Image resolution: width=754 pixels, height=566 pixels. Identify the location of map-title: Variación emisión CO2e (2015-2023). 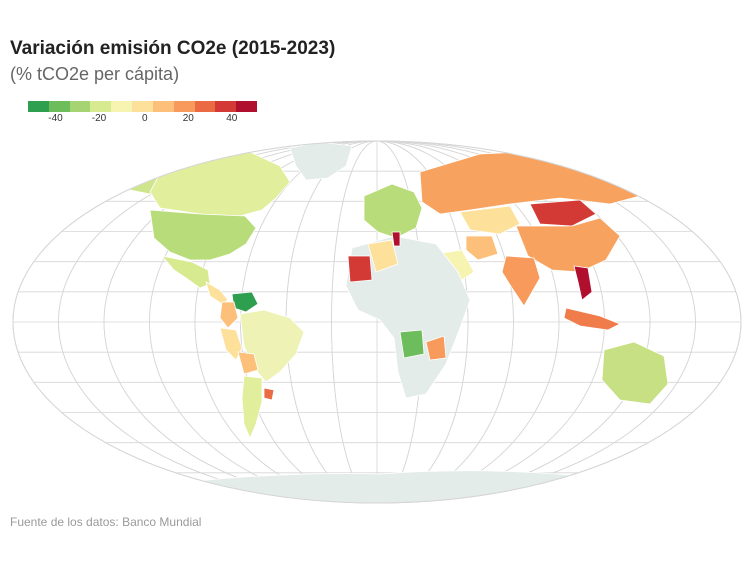
(173, 48).